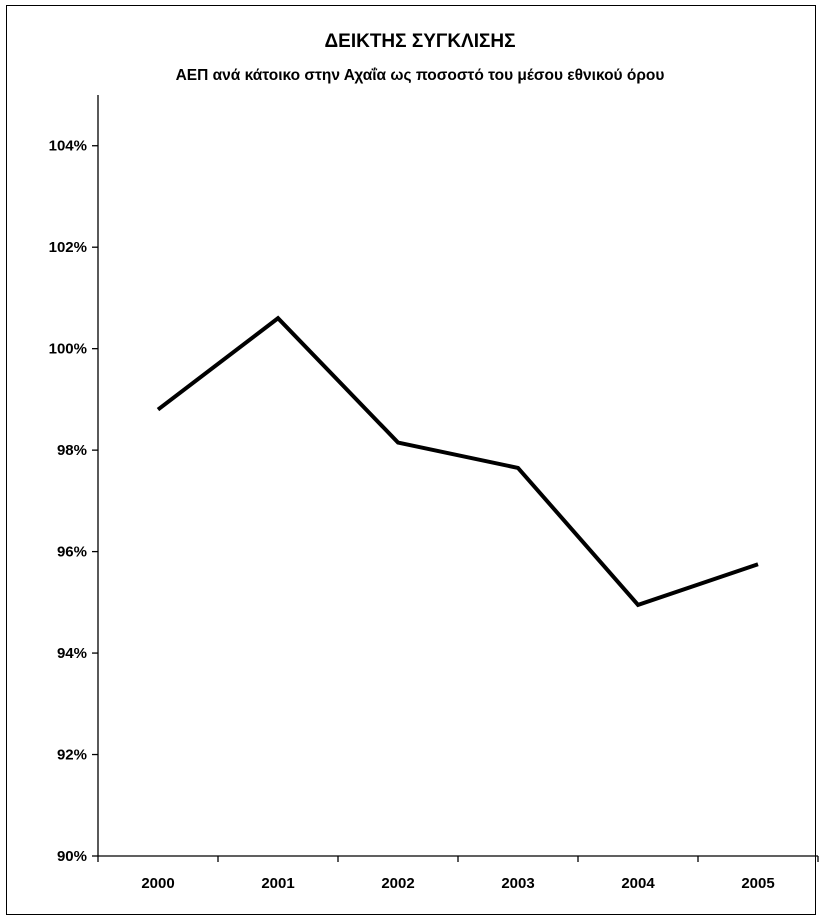 The height and width of the screenshot is (919, 819). What do you see at coordinates (397, 883) in the screenshot?
I see `x-tick-label: 2002` at bounding box center [397, 883].